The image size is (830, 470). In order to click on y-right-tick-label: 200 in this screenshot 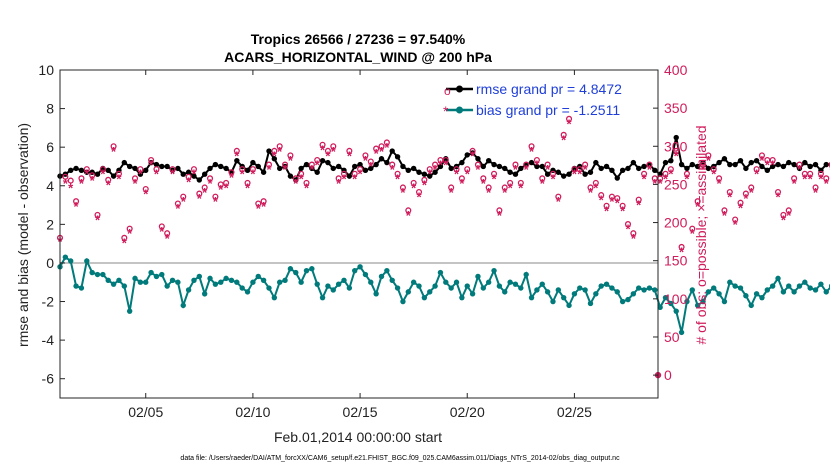, I will do `click(676, 223)`.